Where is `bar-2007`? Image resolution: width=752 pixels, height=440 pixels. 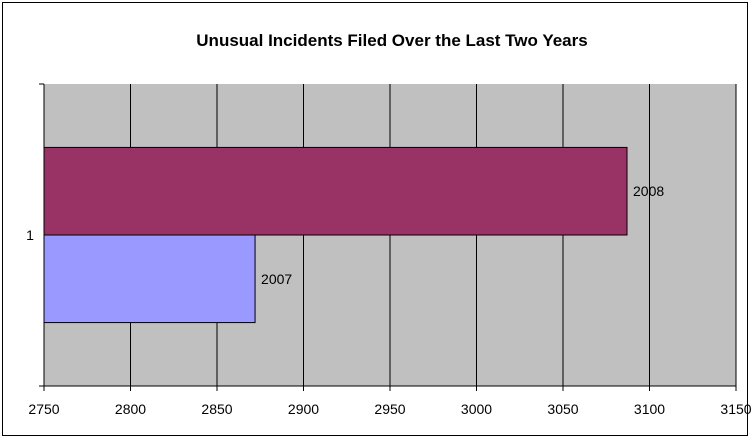
bar-2007 is located at coordinates (149, 279).